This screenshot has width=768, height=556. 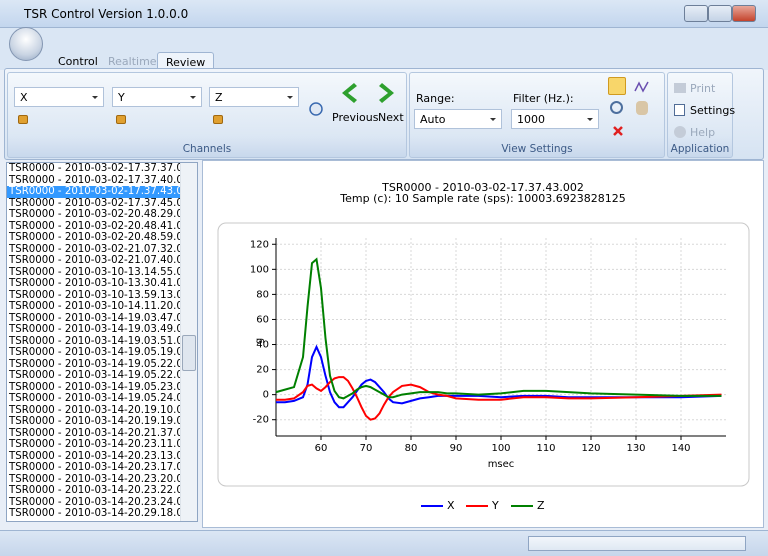 What do you see at coordinates (703, 88) in the screenshot?
I see `print-button: Print` at bounding box center [703, 88].